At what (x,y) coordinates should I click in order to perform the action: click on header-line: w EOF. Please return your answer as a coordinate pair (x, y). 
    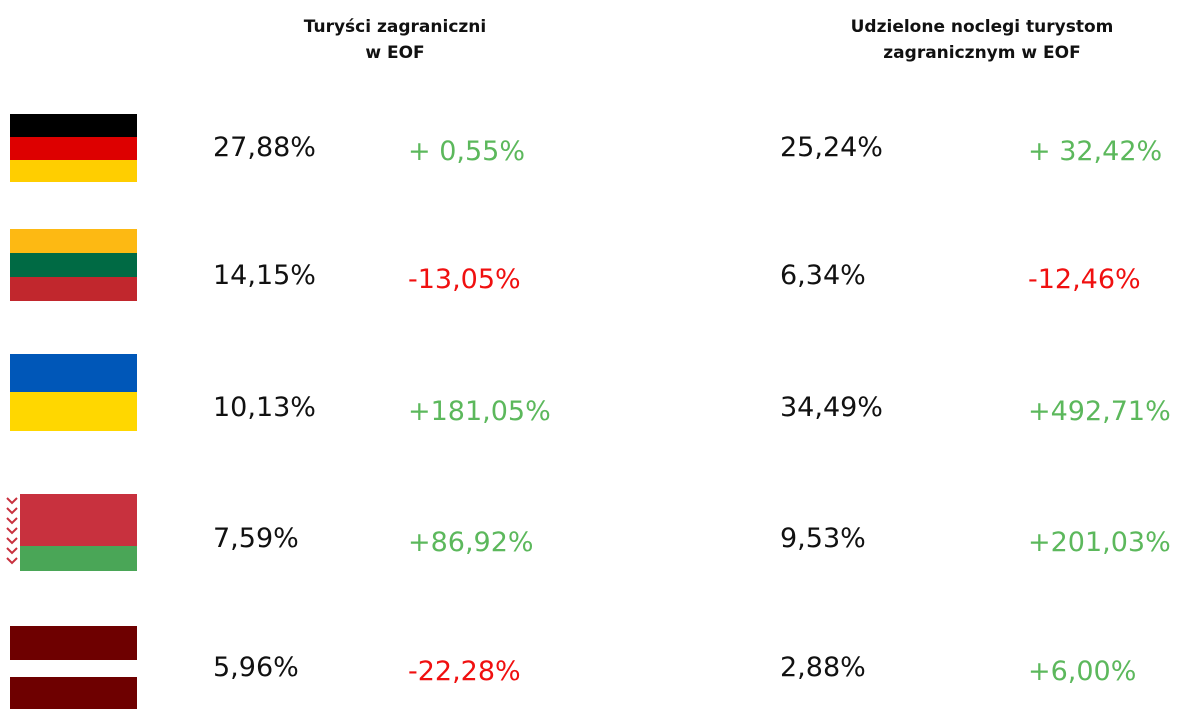
    Looking at the image, I should click on (395, 53).